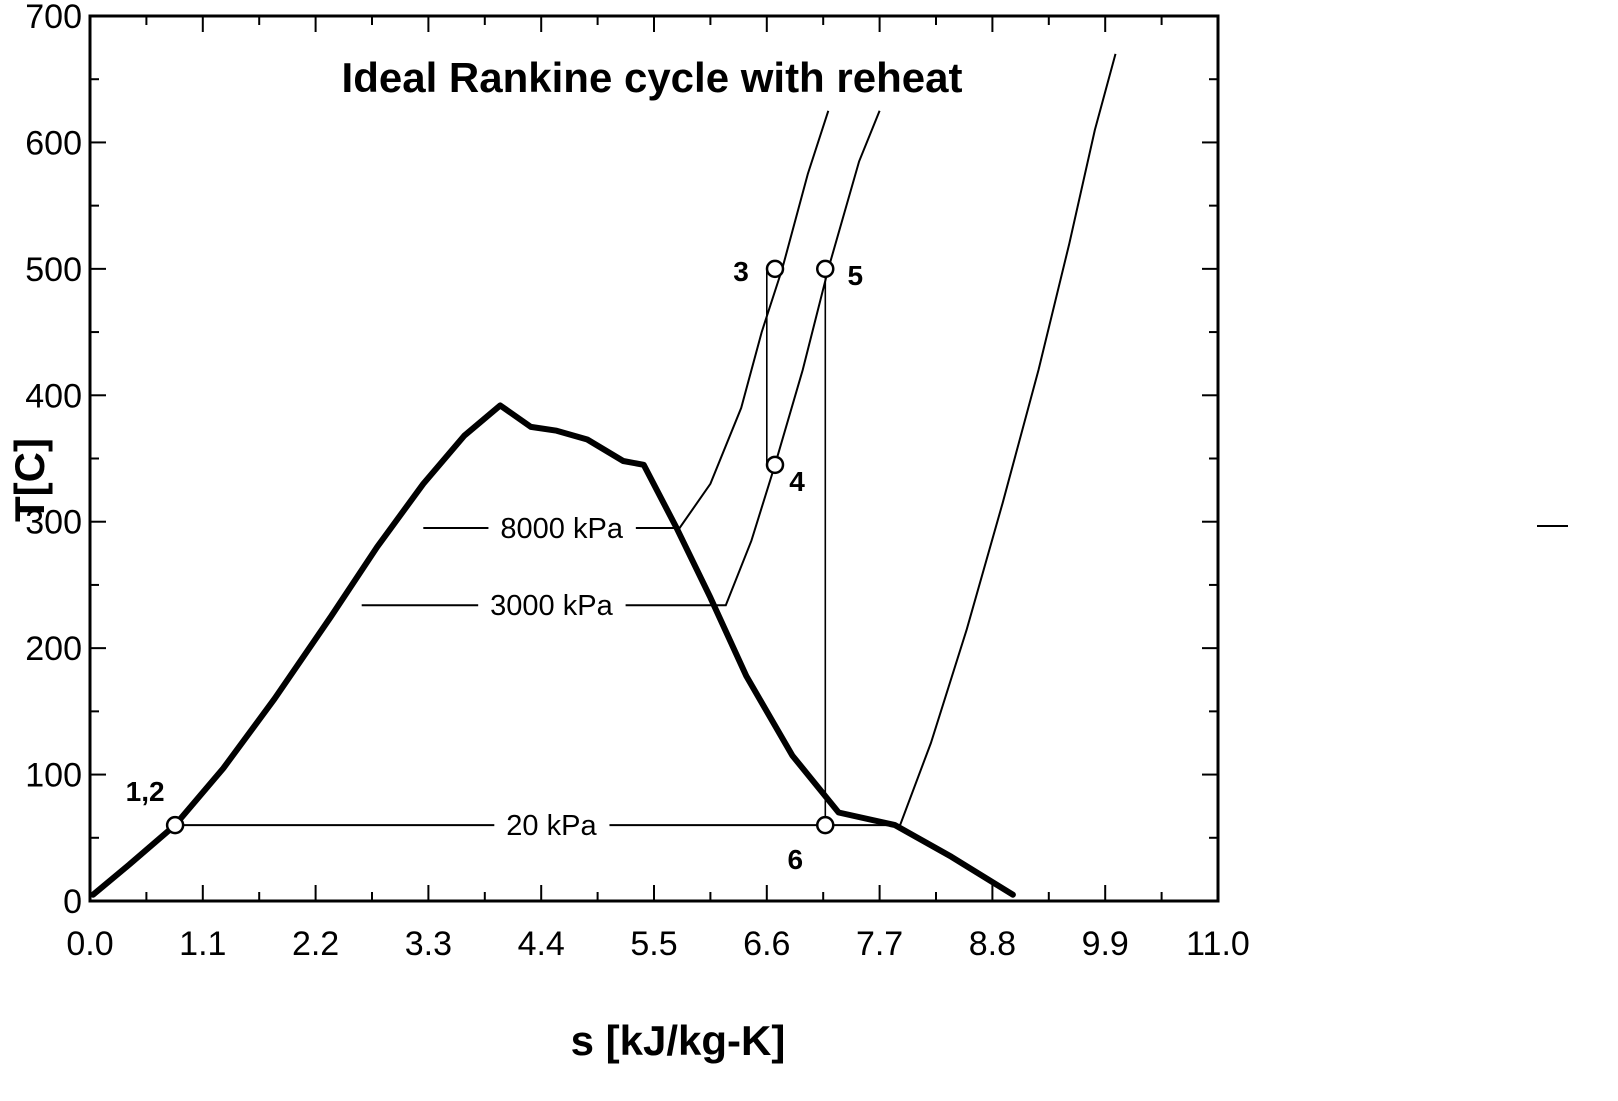 This screenshot has height=1101, width=1618. What do you see at coordinates (541, 944) in the screenshot?
I see `x-tick-label: 4.4` at bounding box center [541, 944].